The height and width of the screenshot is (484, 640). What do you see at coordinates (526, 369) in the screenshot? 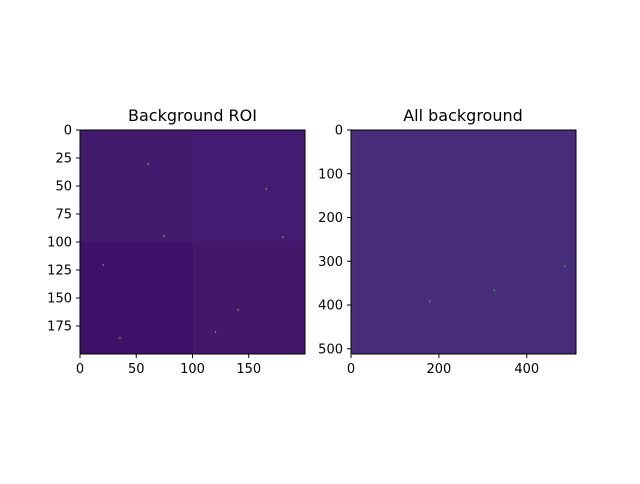
I see `x-tick-label: 400` at bounding box center [526, 369].